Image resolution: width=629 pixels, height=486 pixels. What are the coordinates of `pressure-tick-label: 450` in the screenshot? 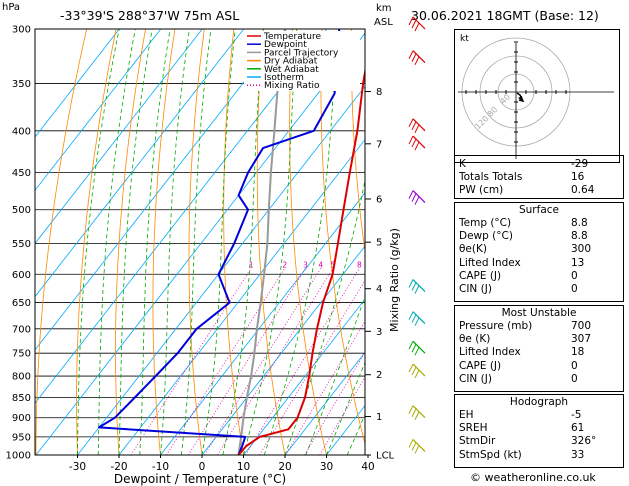 It's located at (21, 173).